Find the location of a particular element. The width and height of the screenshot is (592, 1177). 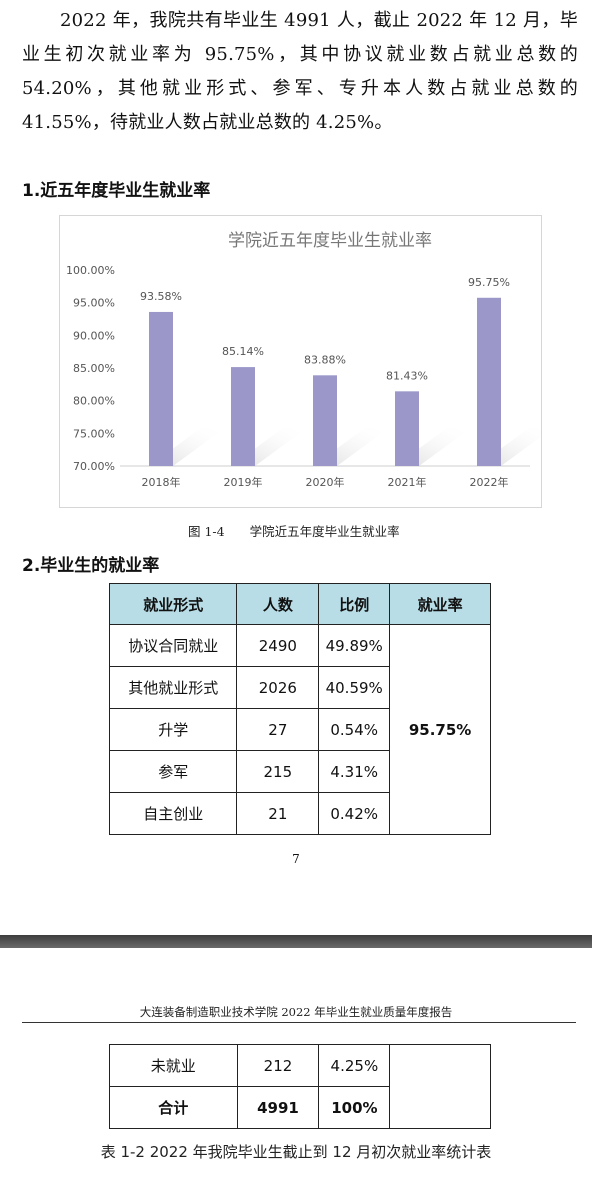

page-number: 7 is located at coordinates (296, 859).